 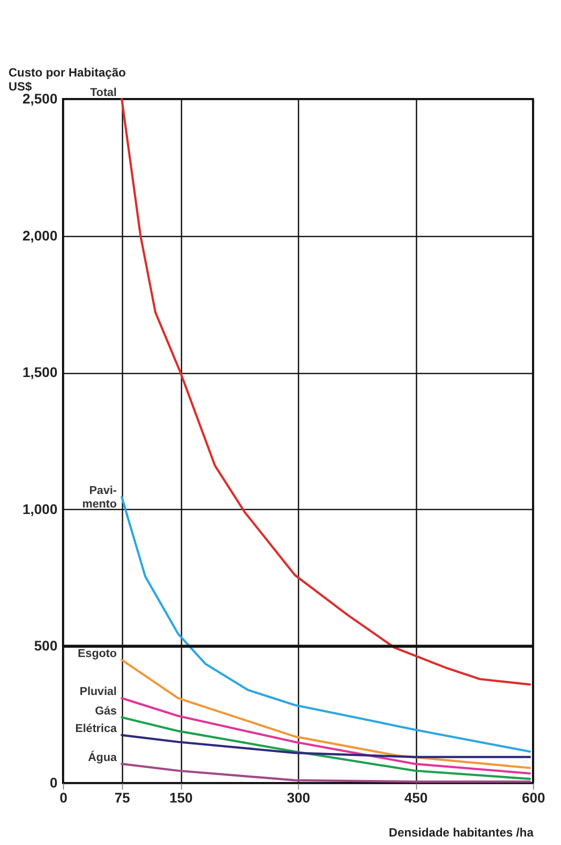 What do you see at coordinates (103, 93) in the screenshot?
I see `series-label: Total` at bounding box center [103, 93].